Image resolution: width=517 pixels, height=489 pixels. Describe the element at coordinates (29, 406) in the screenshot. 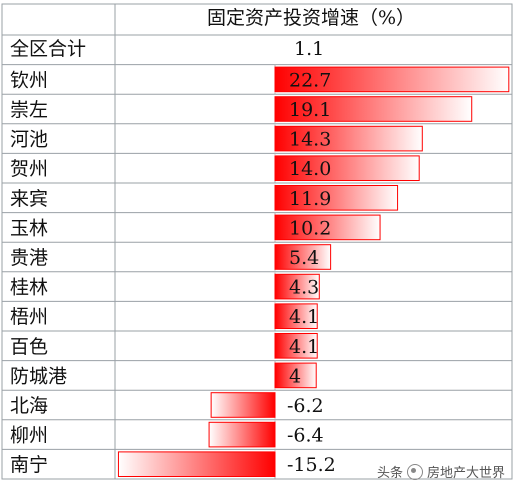

I see `category-label: 北海` at that location.